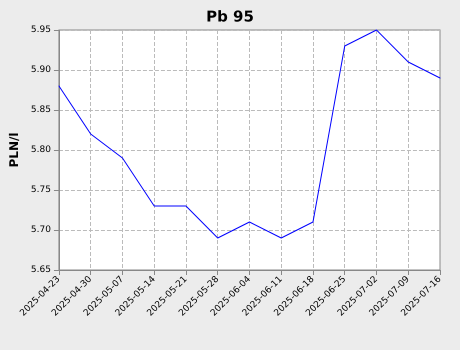 The width and height of the screenshot is (460, 350). What do you see at coordinates (40, 30) in the screenshot?
I see `y-tick-label: 5.95` at bounding box center [40, 30].